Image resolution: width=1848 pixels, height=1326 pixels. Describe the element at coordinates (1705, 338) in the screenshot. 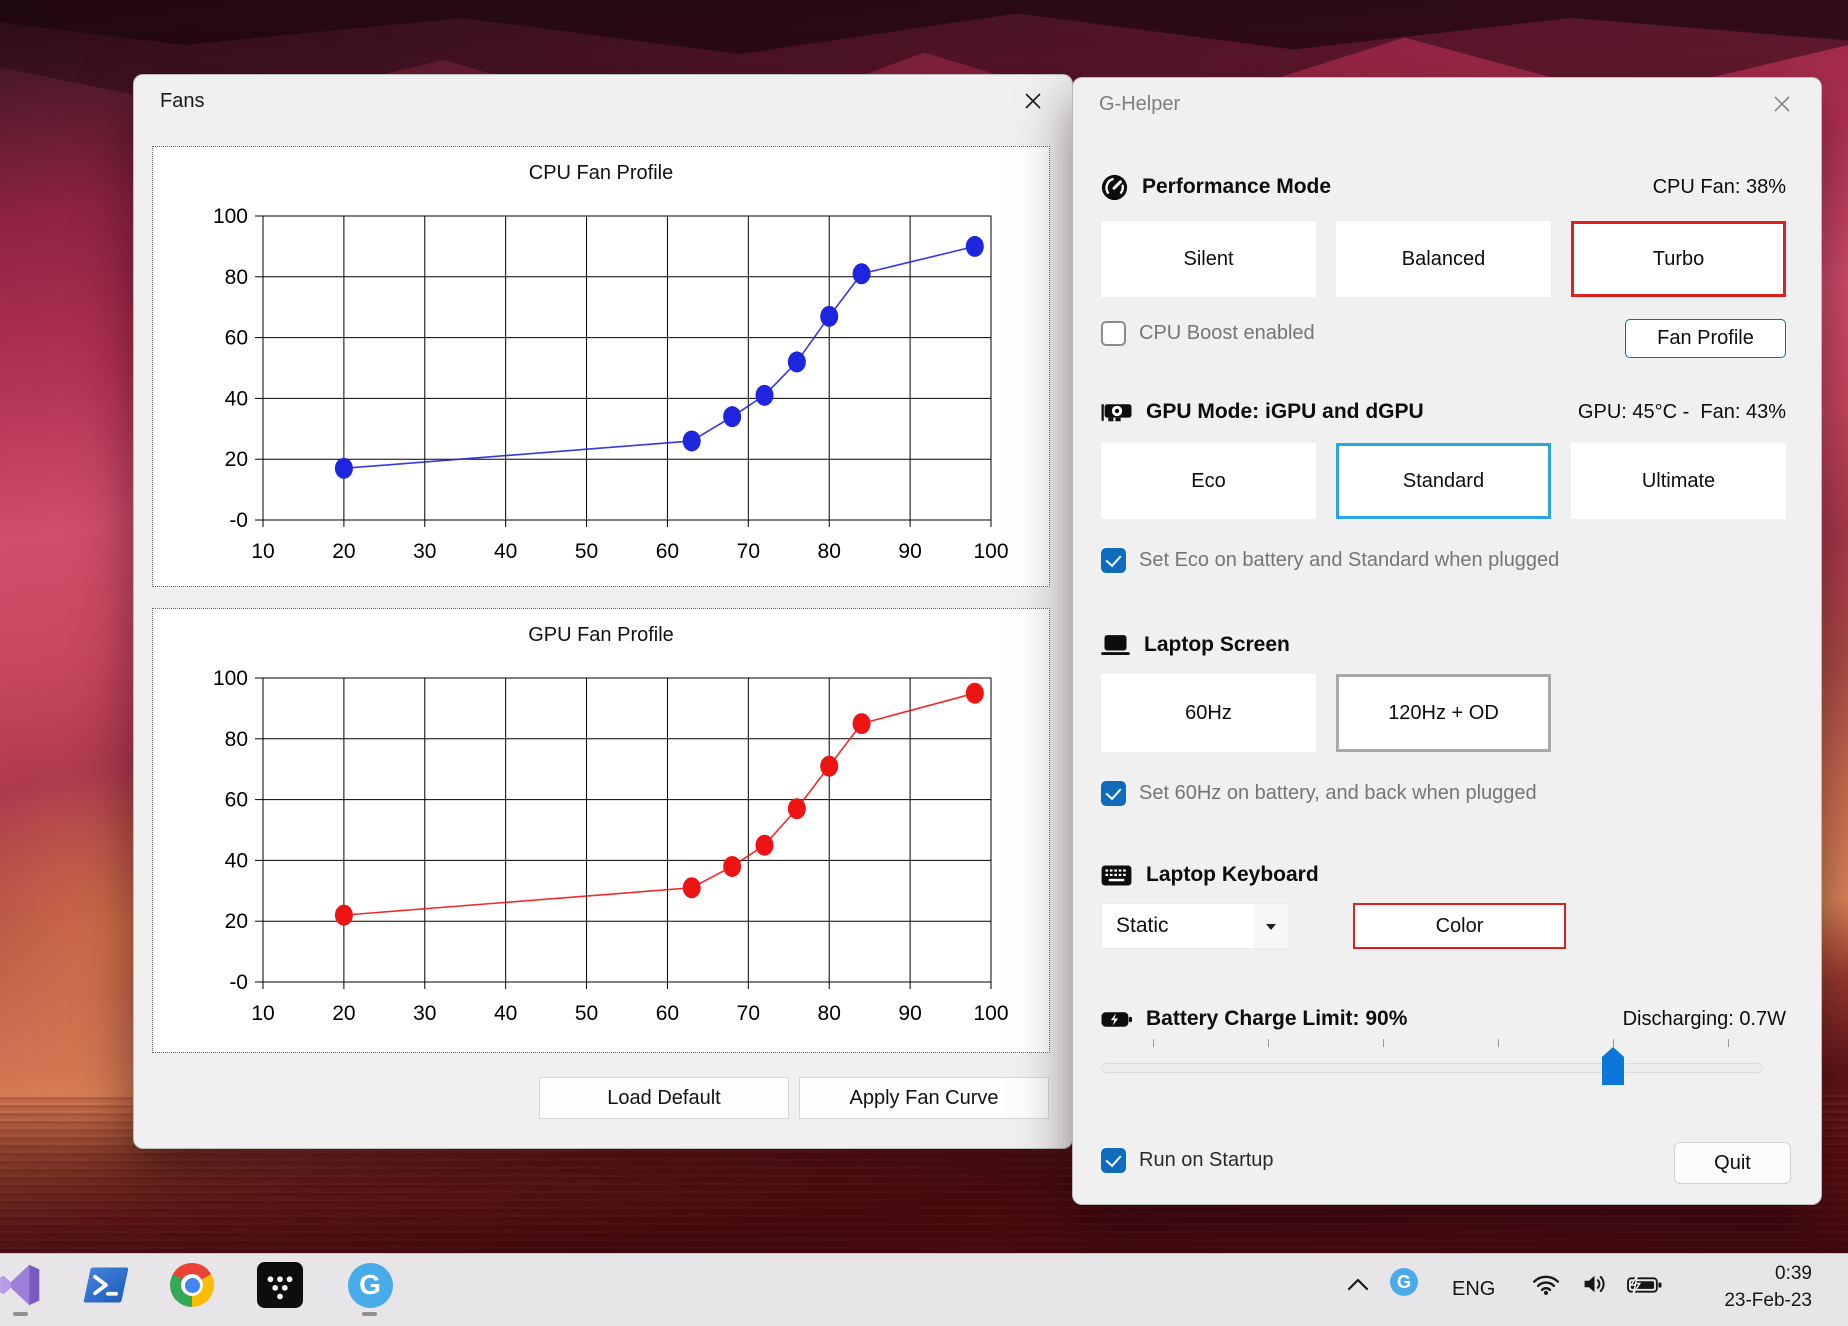

I see `fan-profile-button: Fan Profile` at that location.